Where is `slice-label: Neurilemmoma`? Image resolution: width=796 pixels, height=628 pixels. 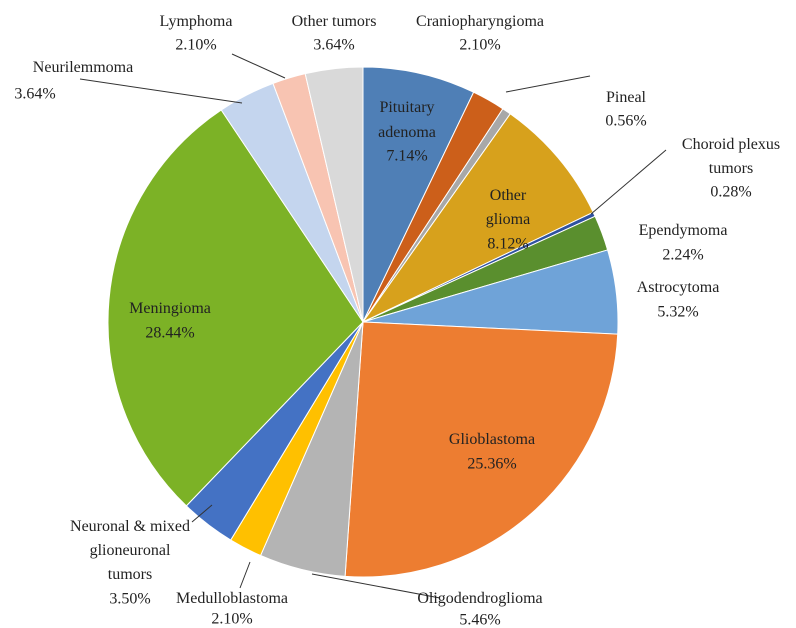
slice-label: Neurilemmoma is located at coordinates (83, 67).